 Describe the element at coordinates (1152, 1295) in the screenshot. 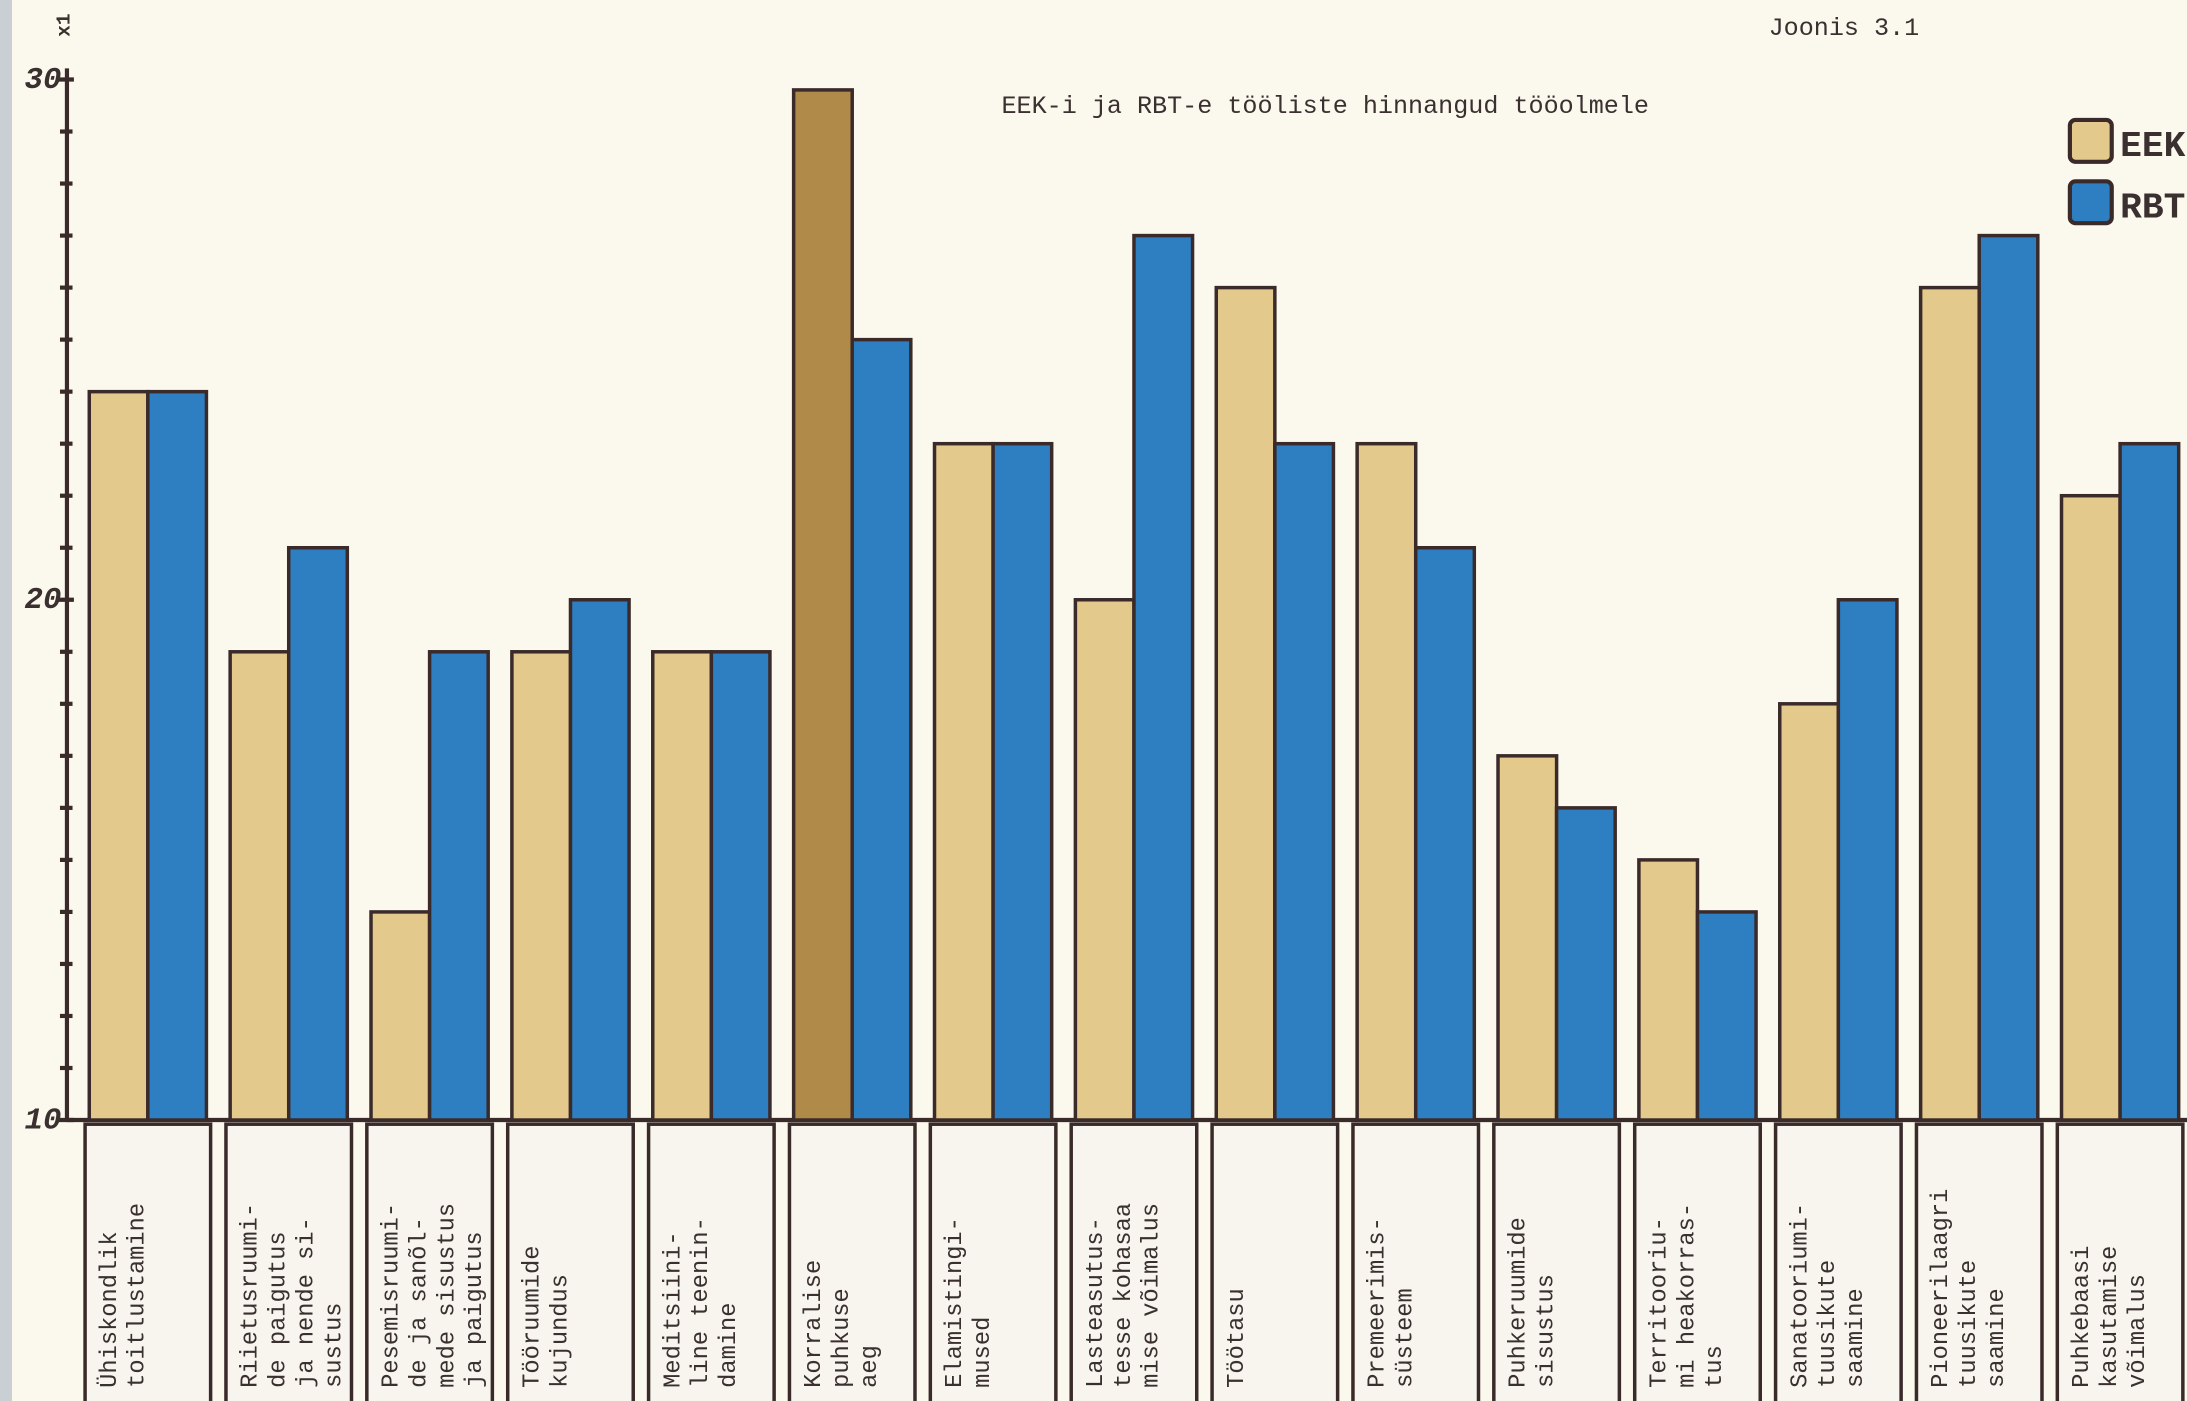

I see `x-tick-label: mise võimalus` at that location.